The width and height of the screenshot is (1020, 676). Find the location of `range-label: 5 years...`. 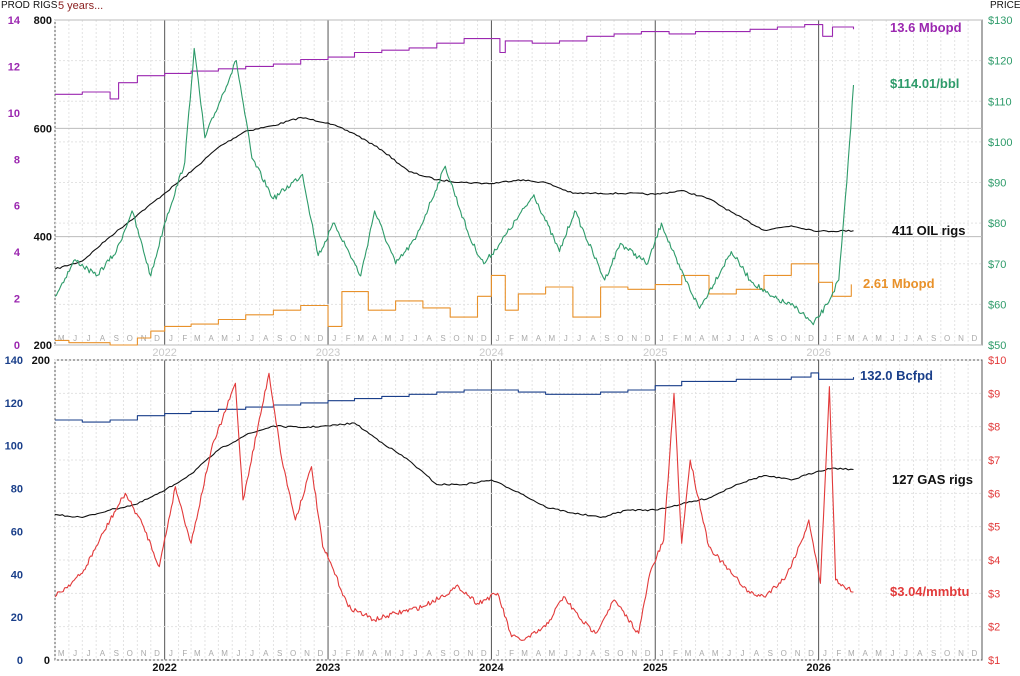

range-label: 5 years... is located at coordinates (80, 6).